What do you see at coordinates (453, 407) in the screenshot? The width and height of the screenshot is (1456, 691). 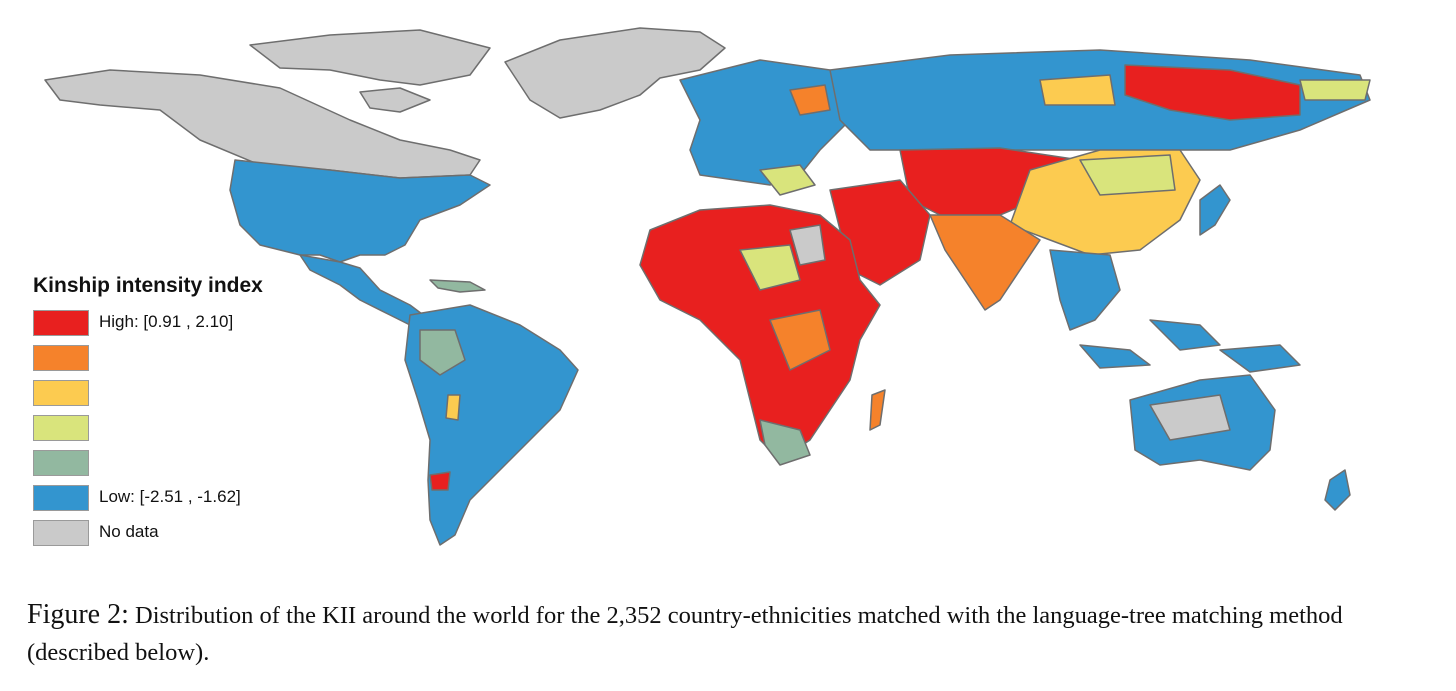 I see `region-sa-yellow` at bounding box center [453, 407].